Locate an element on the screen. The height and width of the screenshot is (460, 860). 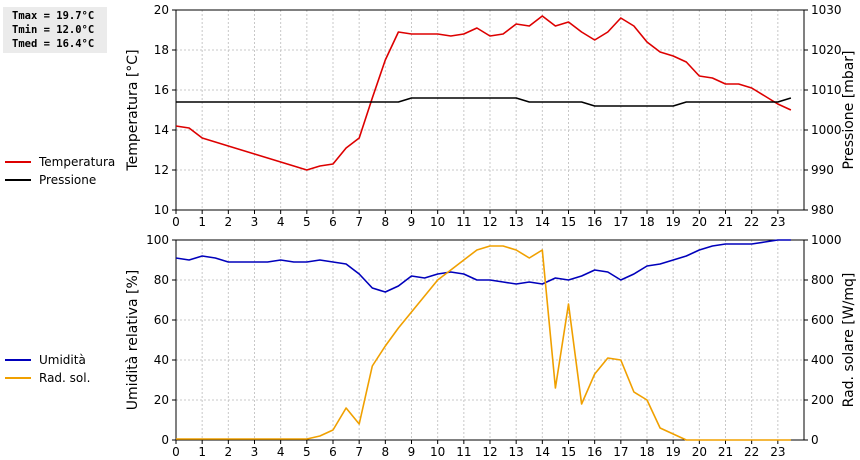
y-left-tick-label: 60 is located at coordinates (161, 320).